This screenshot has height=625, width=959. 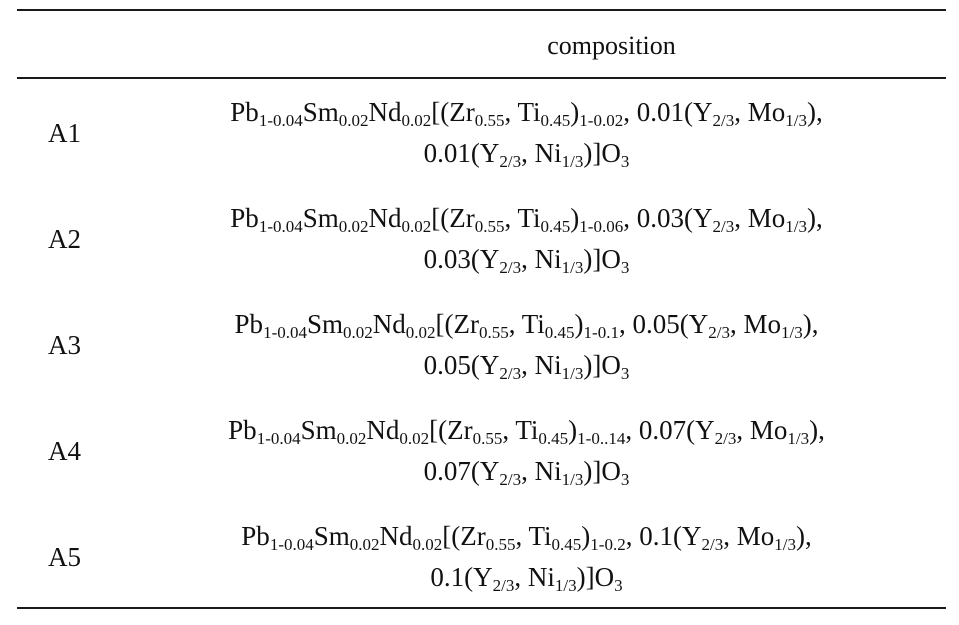 What do you see at coordinates (249, 324) in the screenshot?
I see `element-text: Pb` at bounding box center [249, 324].